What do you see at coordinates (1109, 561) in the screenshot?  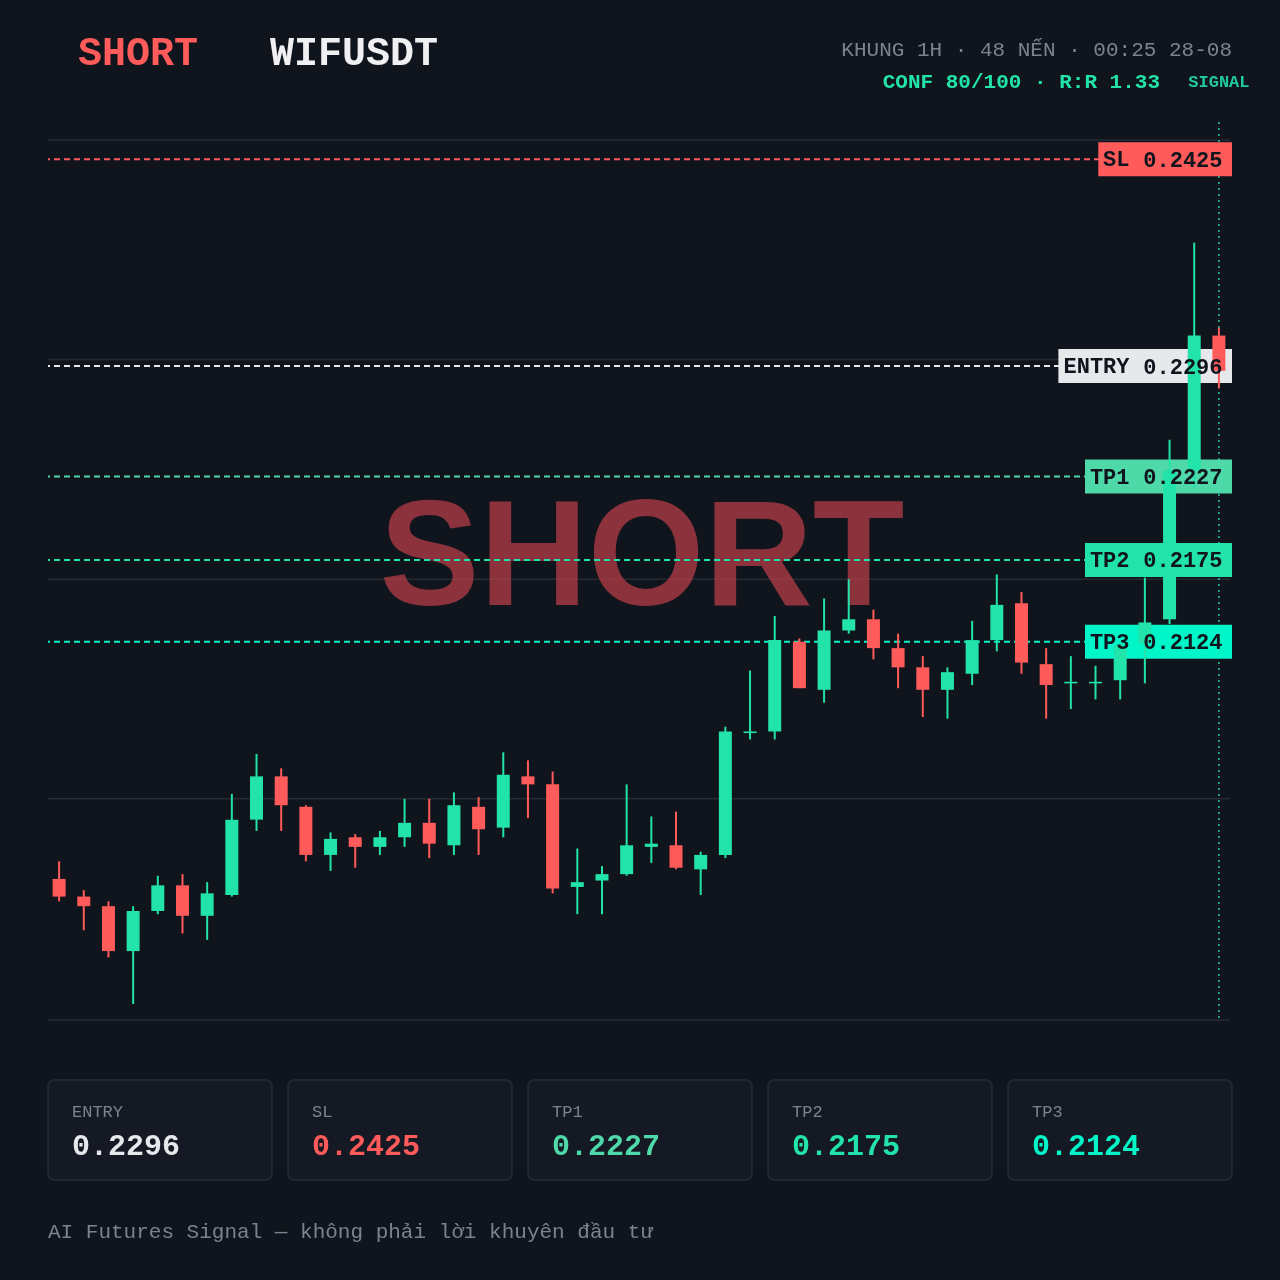 I see `ref-line-label: TP2` at bounding box center [1109, 561].